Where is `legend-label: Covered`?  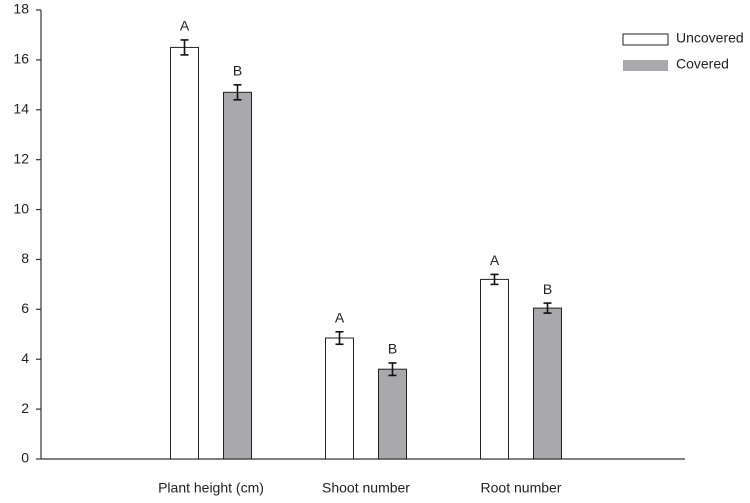 legend-label: Covered is located at coordinates (702, 64).